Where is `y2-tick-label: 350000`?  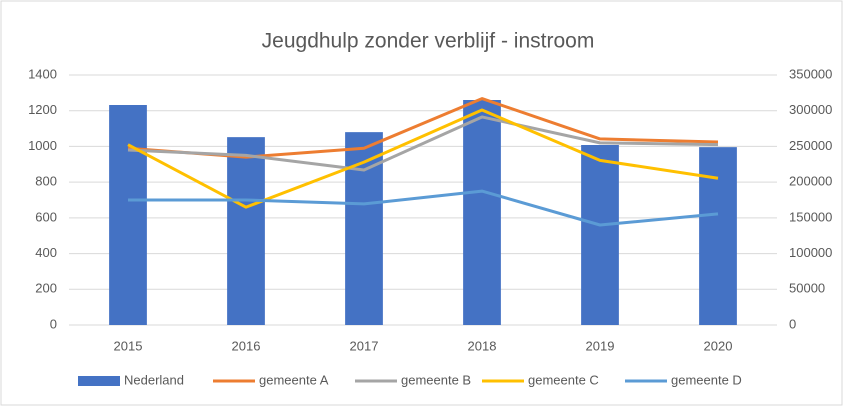 y2-tick-label: 350000 is located at coordinates (810, 73).